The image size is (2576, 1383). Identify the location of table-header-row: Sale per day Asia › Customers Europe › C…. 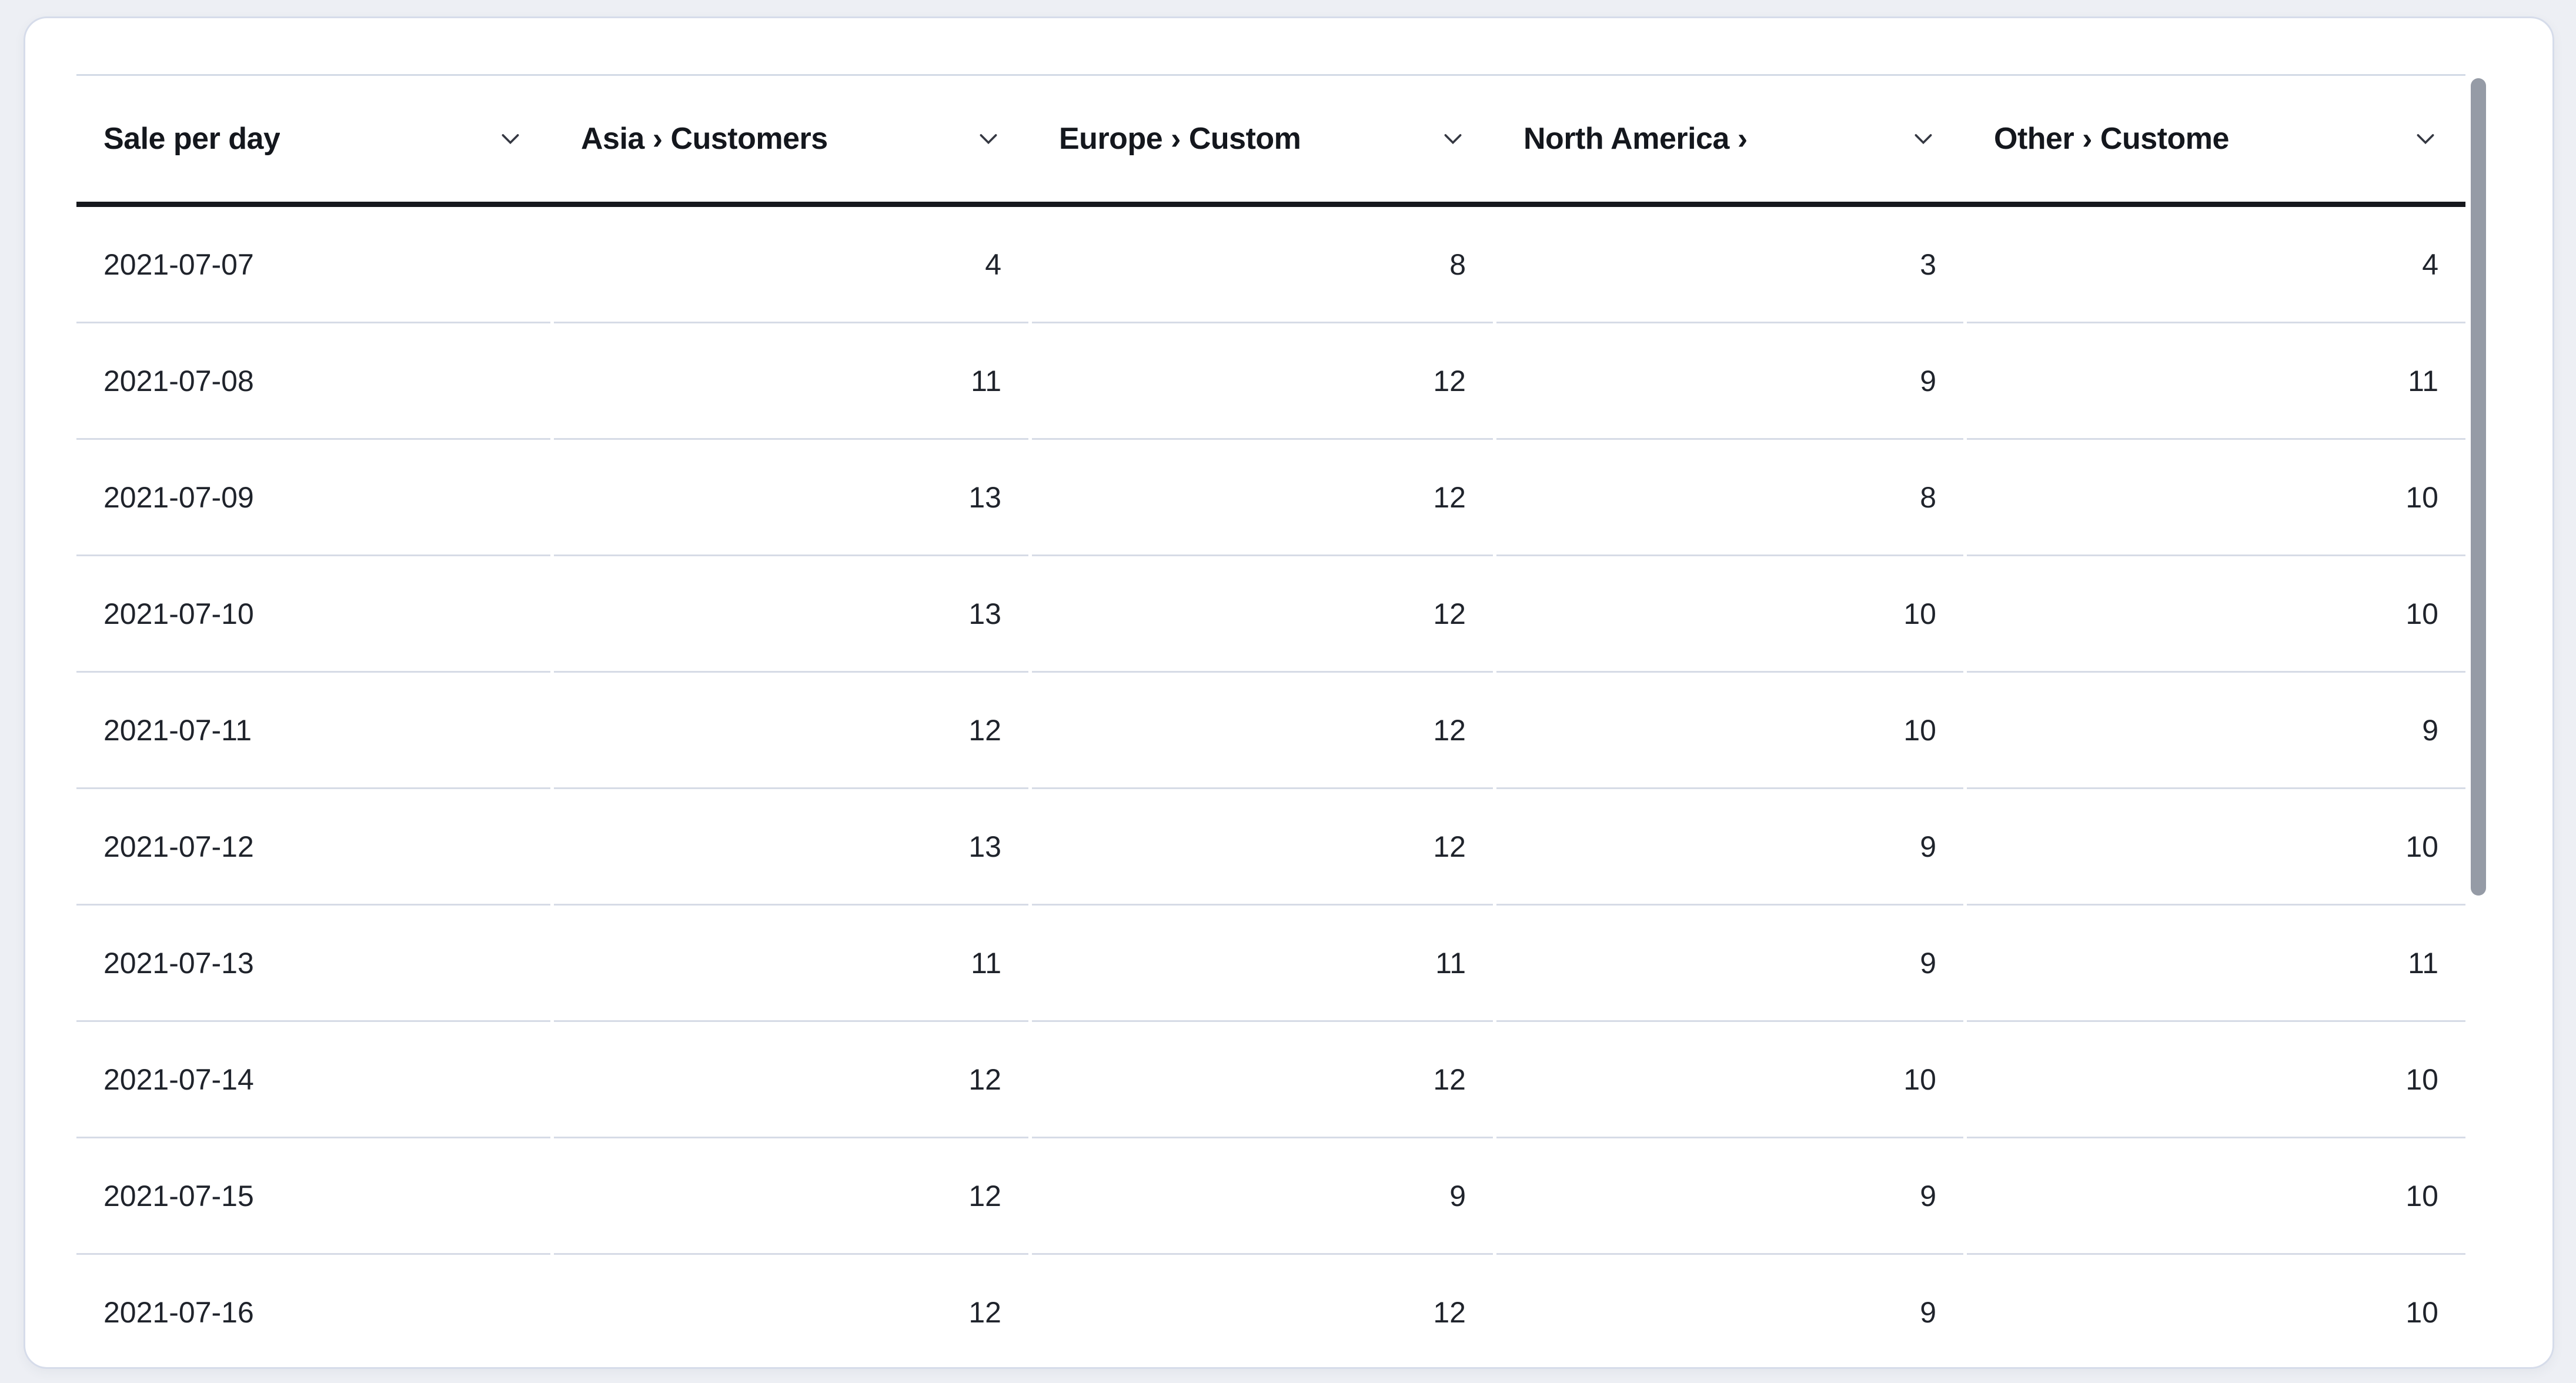
(1270, 138).